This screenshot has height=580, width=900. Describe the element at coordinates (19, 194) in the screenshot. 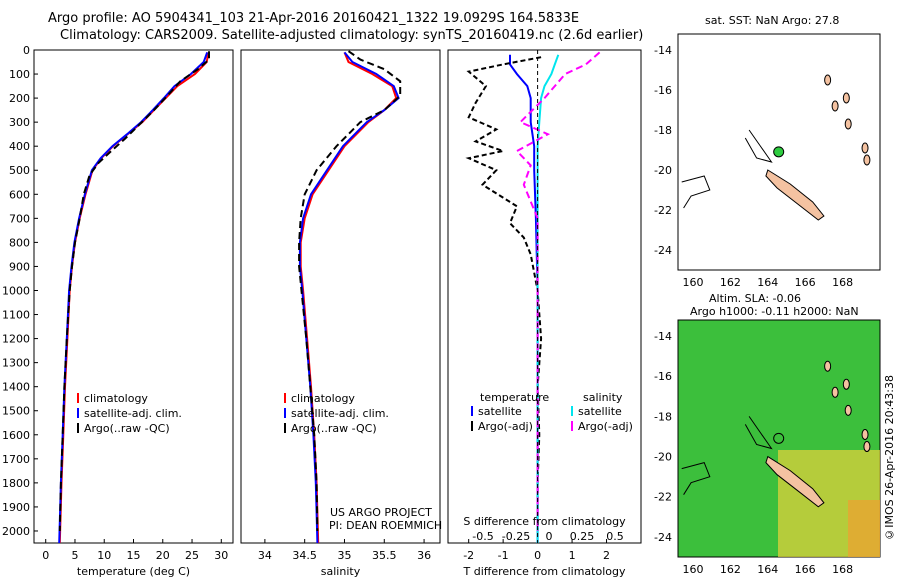

I see `y-tick-label: 600` at that location.